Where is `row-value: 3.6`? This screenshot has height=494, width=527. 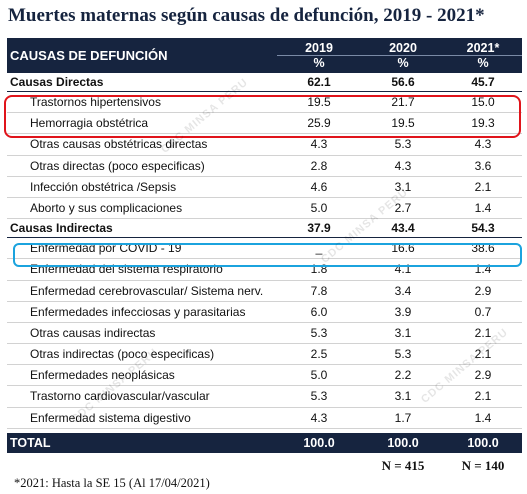 row-value: 3.6 is located at coordinates (483, 165).